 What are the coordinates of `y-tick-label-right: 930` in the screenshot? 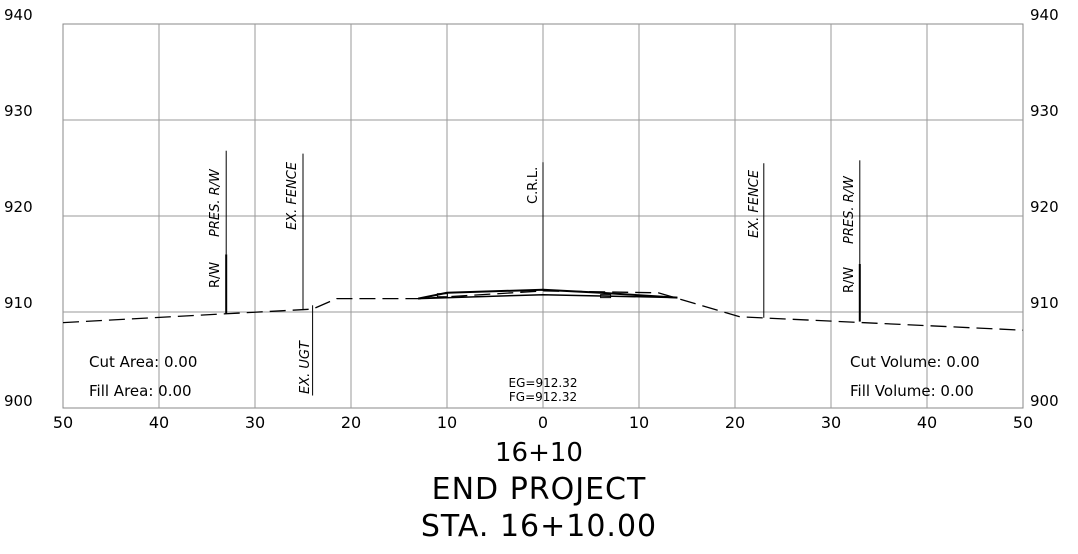 It's located at (1044, 111).